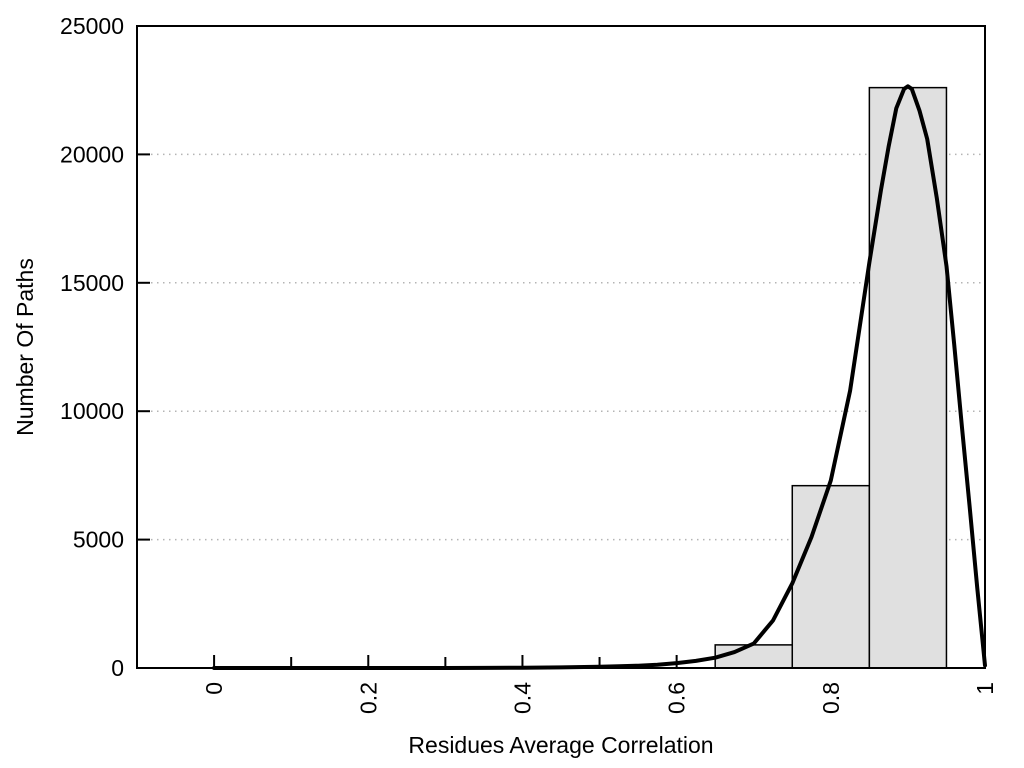  I want to click on x-tick-label: 0.6, so click(677, 698).